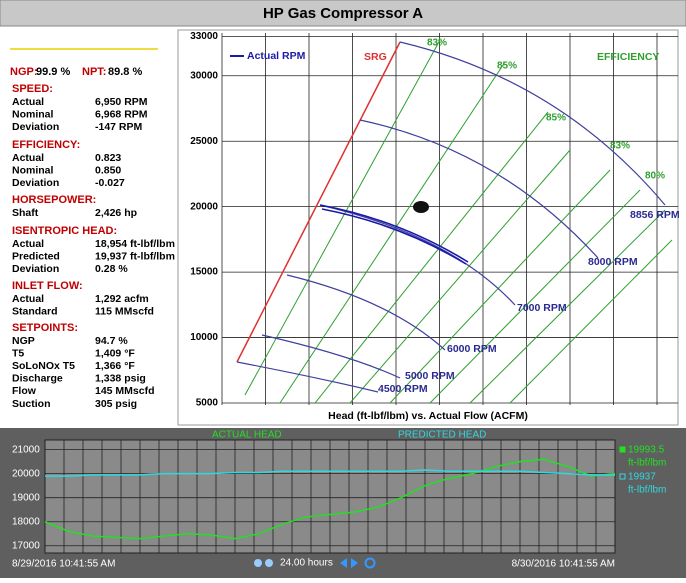 This screenshot has height=583, width=686. What do you see at coordinates (53, 72) in the screenshot?
I see `status-value: 99.9 %` at bounding box center [53, 72].